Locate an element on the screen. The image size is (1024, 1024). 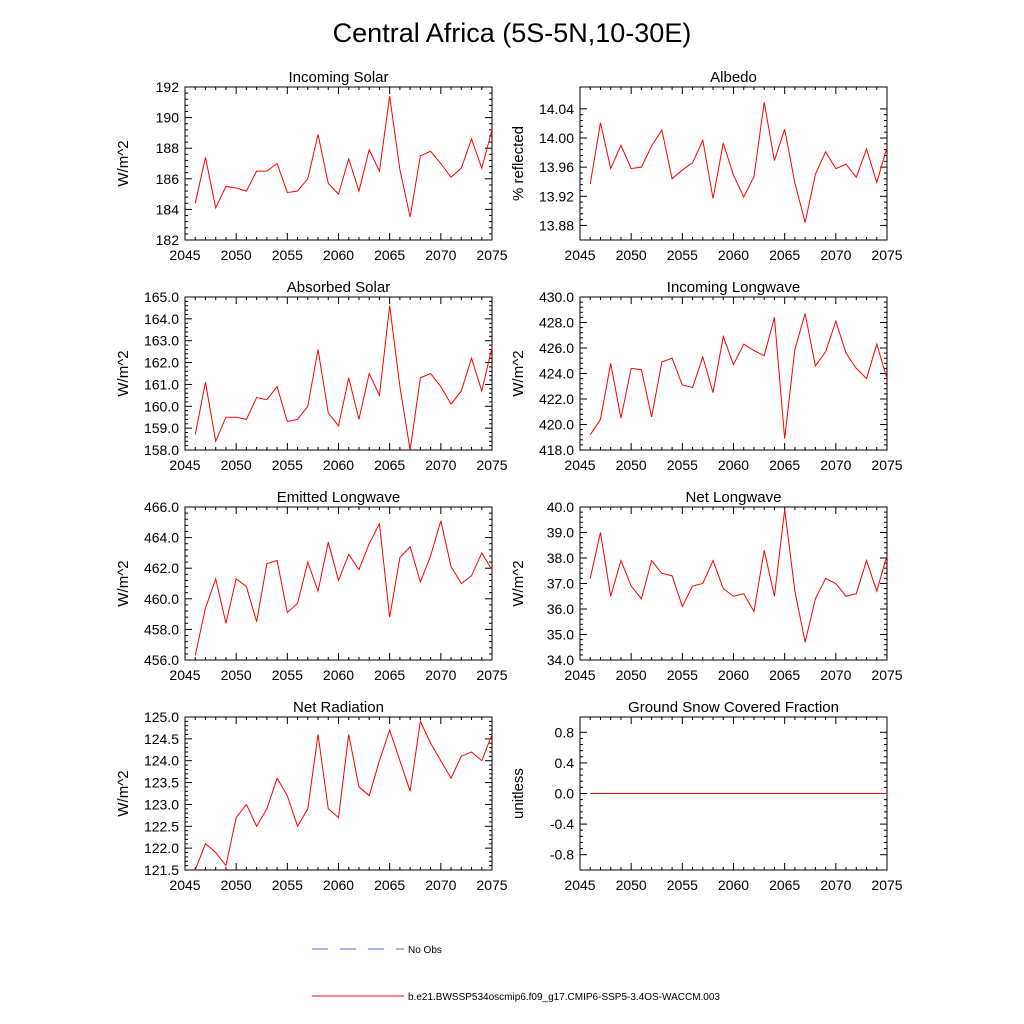
series-line-net-radiation is located at coordinates (343, 795).